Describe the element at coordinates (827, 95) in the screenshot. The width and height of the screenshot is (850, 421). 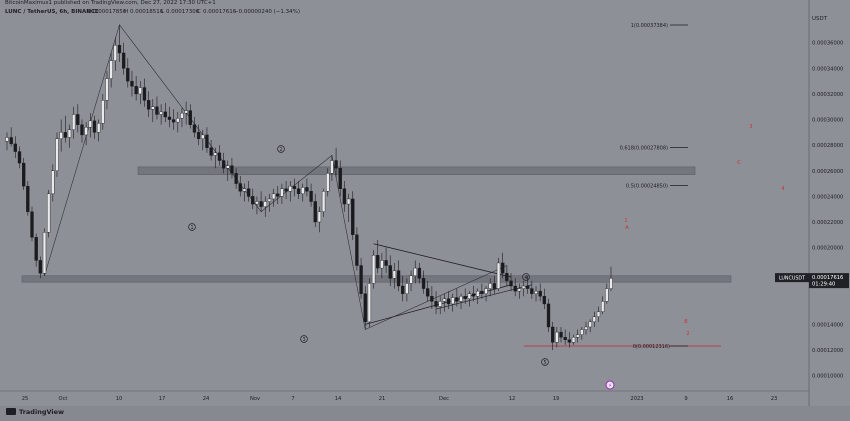
I see `price-tick-2: 0.00032000` at that location.